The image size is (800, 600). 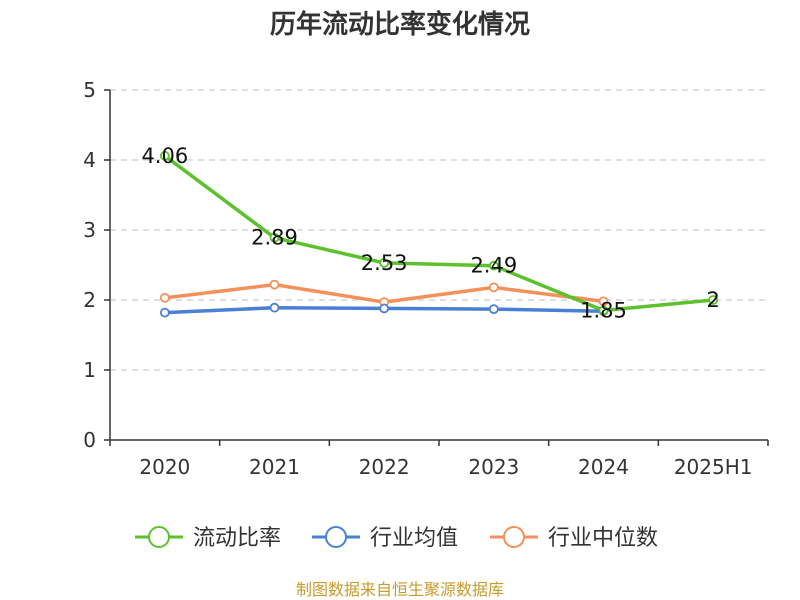 What do you see at coordinates (89, 230) in the screenshot?
I see `y-tick-label: 3` at bounding box center [89, 230].